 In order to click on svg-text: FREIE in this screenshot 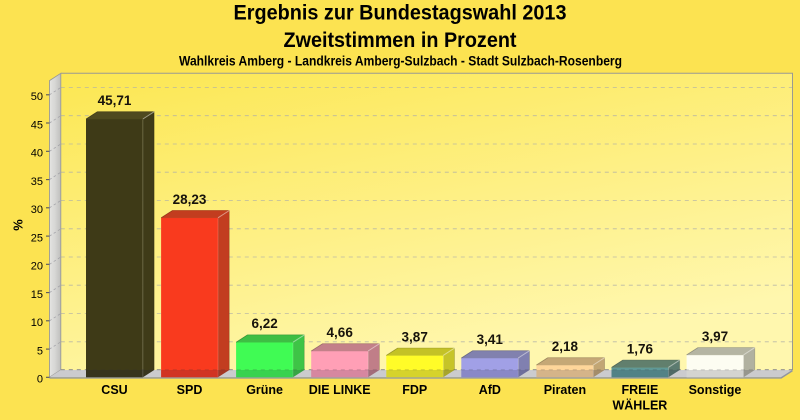, I will do `click(639, 390)`.